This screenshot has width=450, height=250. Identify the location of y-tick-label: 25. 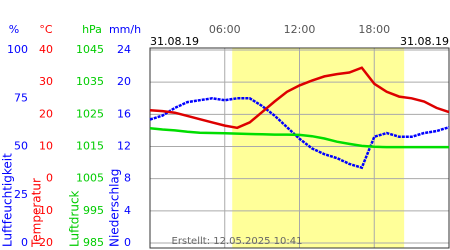
(21, 194).